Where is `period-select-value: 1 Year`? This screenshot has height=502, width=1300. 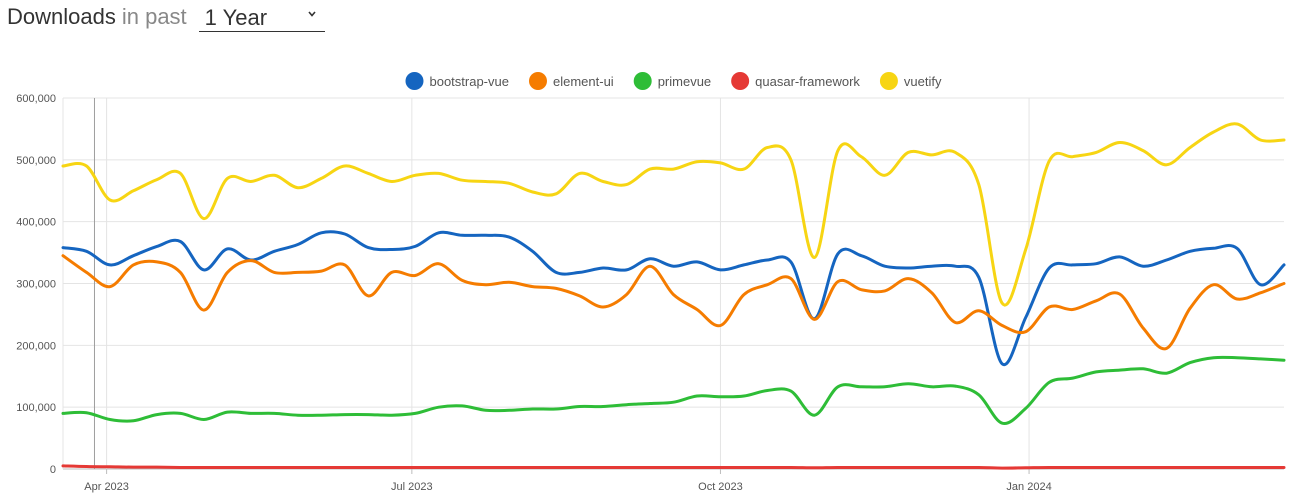 period-select-value: 1 Year is located at coordinates (236, 17).